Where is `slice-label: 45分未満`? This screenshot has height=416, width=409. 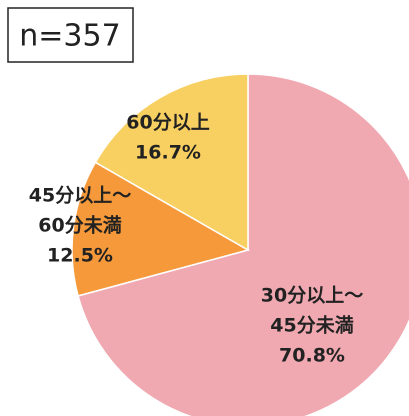
slice-label: 45分未満 is located at coordinates (311, 325).